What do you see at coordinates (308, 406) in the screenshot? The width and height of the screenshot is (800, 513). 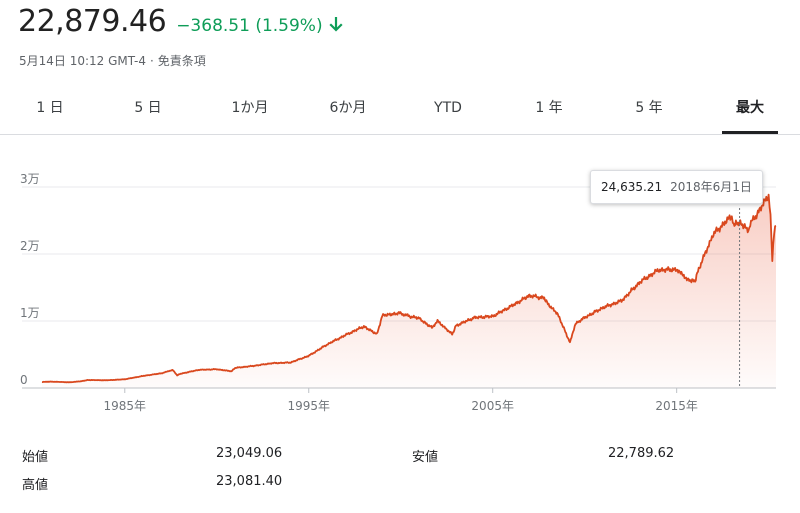 I see `x-tick-label: 1995年` at bounding box center [308, 406].